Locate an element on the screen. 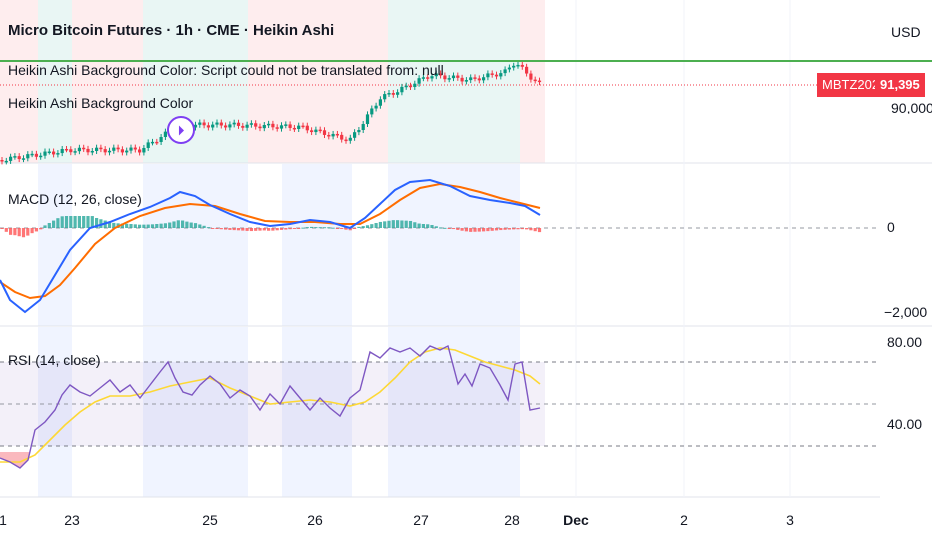  macd-indicator-label: MACD (12, 26, close) is located at coordinates (75, 199).